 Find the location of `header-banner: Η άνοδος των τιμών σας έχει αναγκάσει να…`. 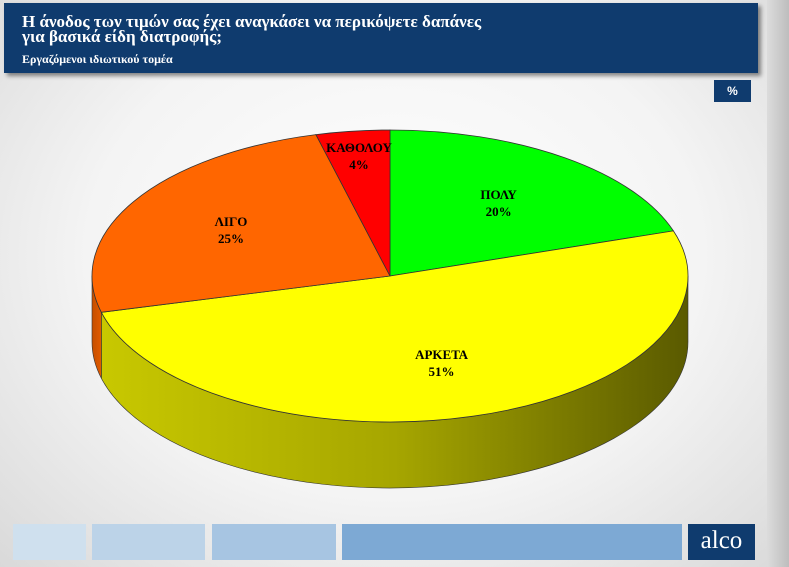

header-banner: Η άνοδος των τιμών σας έχει αναγκάσει να… is located at coordinates (381, 38).